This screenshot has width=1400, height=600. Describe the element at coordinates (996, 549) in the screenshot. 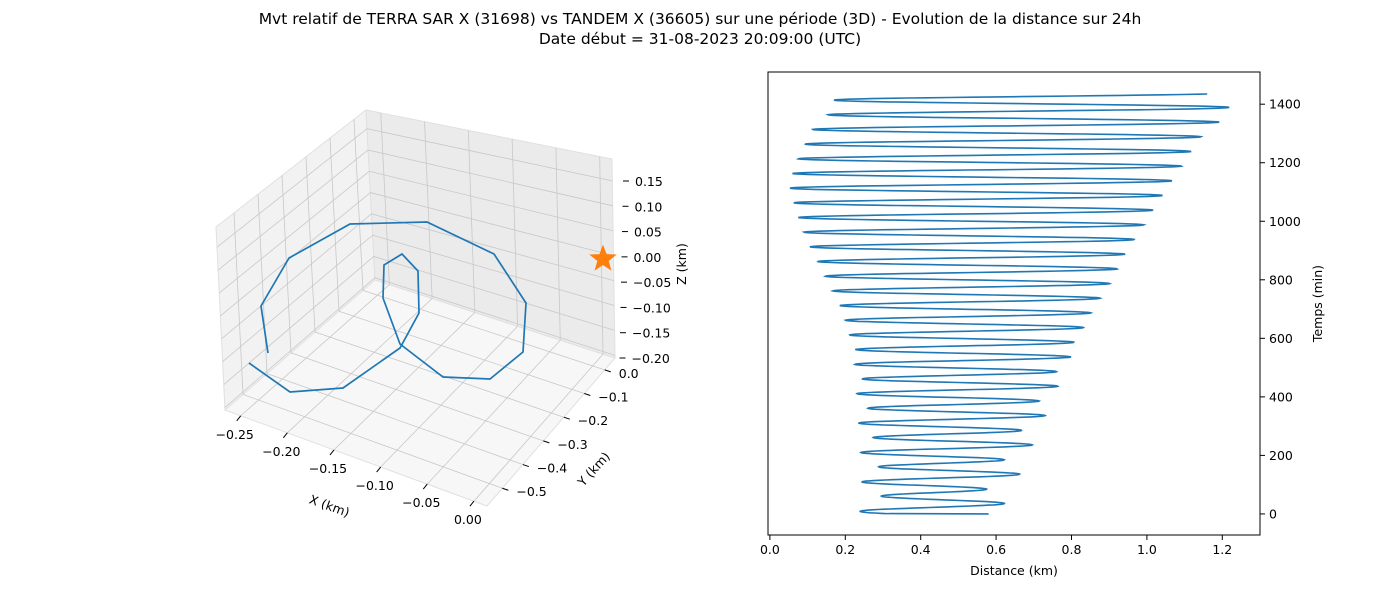

I see `x-tick-label: 0.6` at that location.